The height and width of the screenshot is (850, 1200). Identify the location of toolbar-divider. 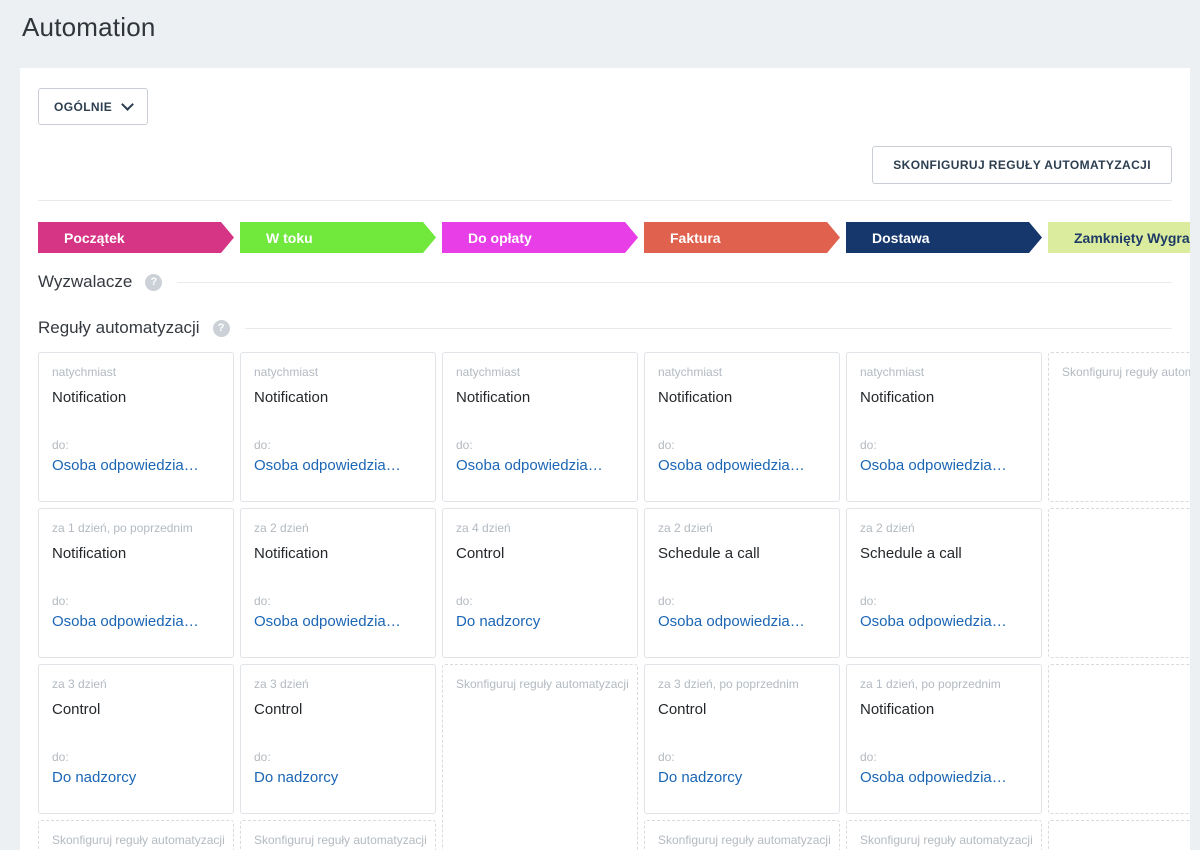
(605, 200).